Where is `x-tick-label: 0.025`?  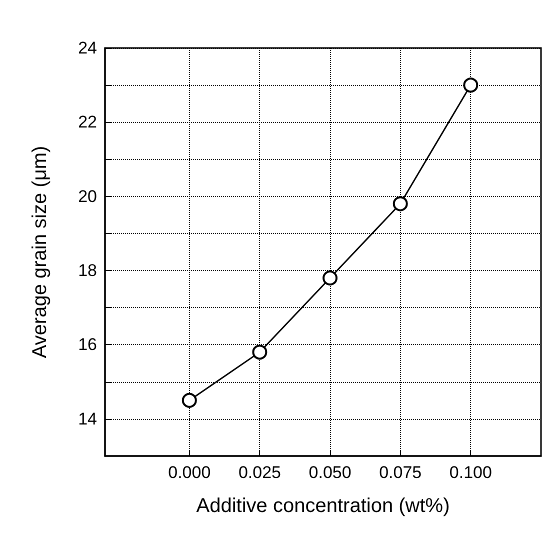
x-tick-label: 0.025 is located at coordinates (259, 472).